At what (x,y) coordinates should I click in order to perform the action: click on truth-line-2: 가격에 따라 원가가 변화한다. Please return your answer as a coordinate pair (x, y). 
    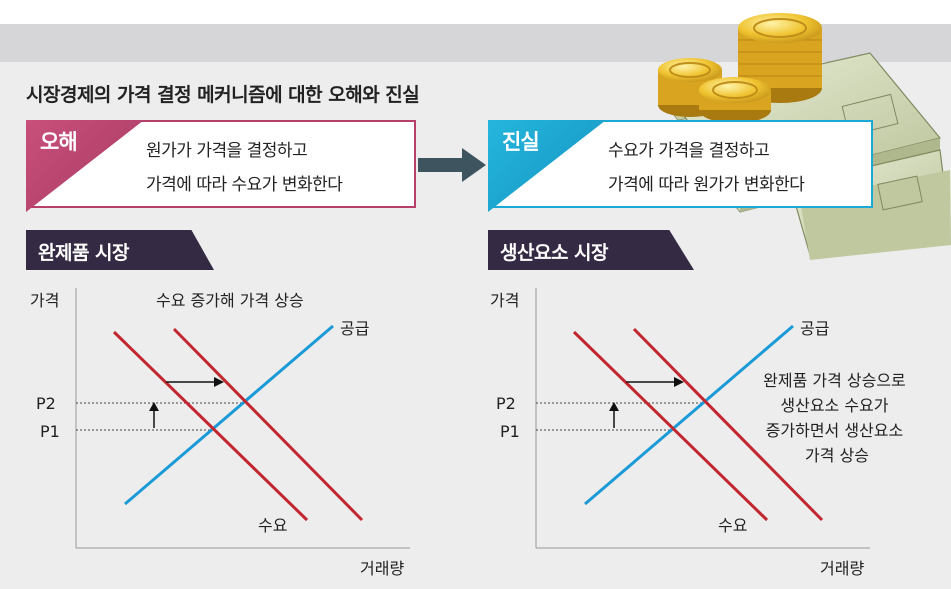
    Looking at the image, I should click on (706, 185).